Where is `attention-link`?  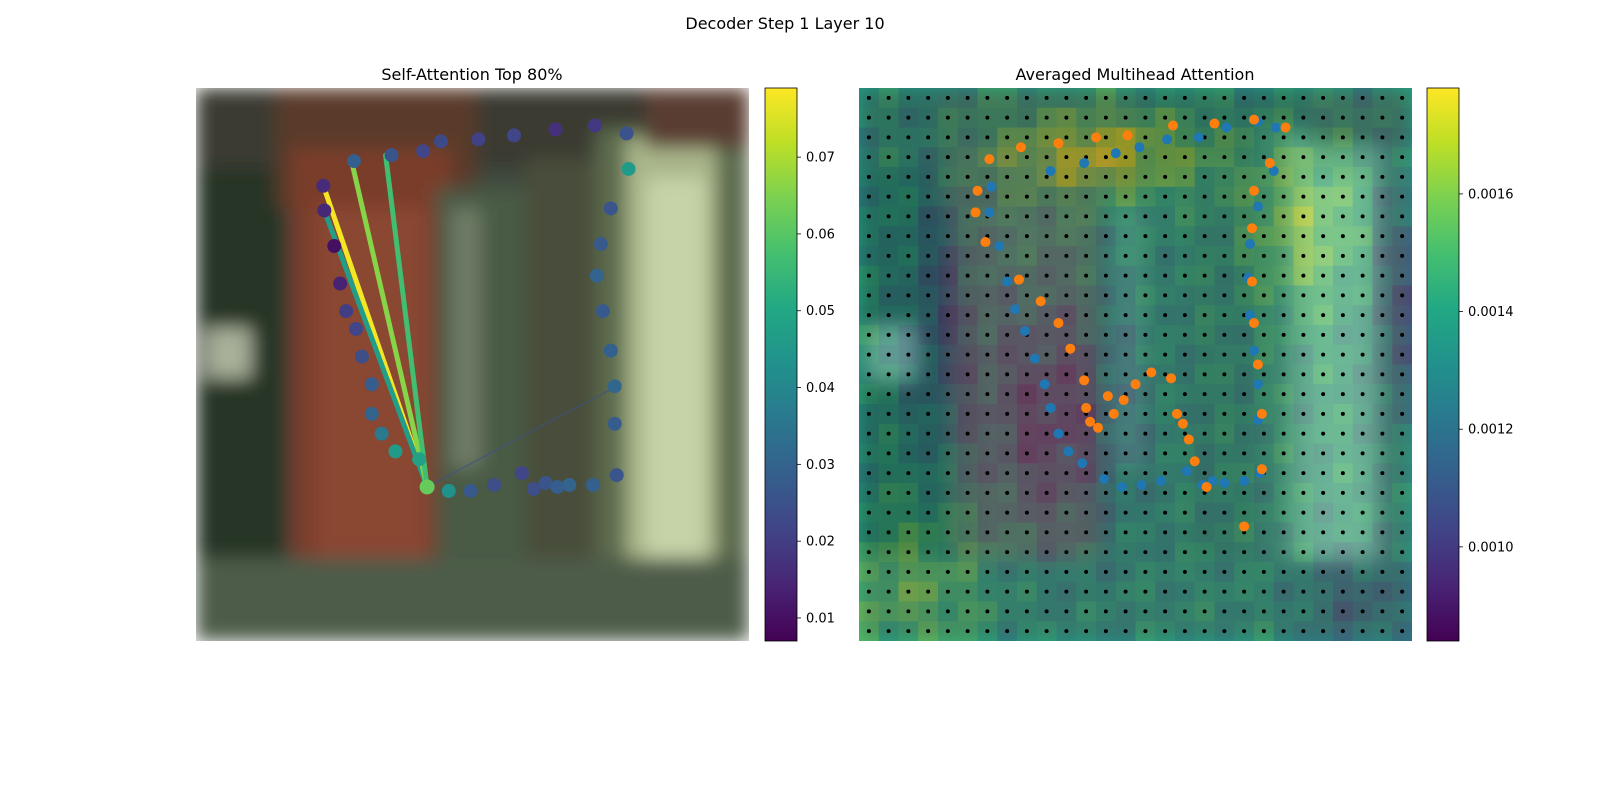 attention-link is located at coordinates (406, 321).